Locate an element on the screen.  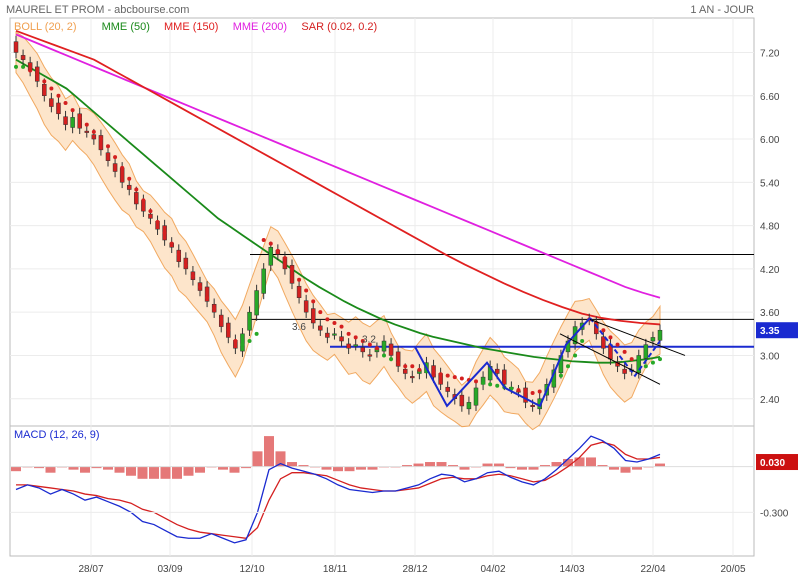
annotation-label: 3.6 is located at coordinates (299, 327).